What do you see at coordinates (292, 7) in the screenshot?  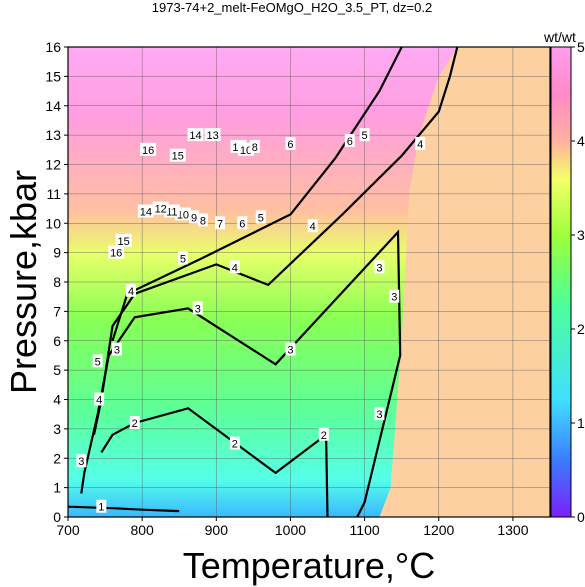 I see `chart-title: 1973-74+2_melt-FeOMgO_H2O_3.5_PT, dz=0.2` at bounding box center [292, 7].